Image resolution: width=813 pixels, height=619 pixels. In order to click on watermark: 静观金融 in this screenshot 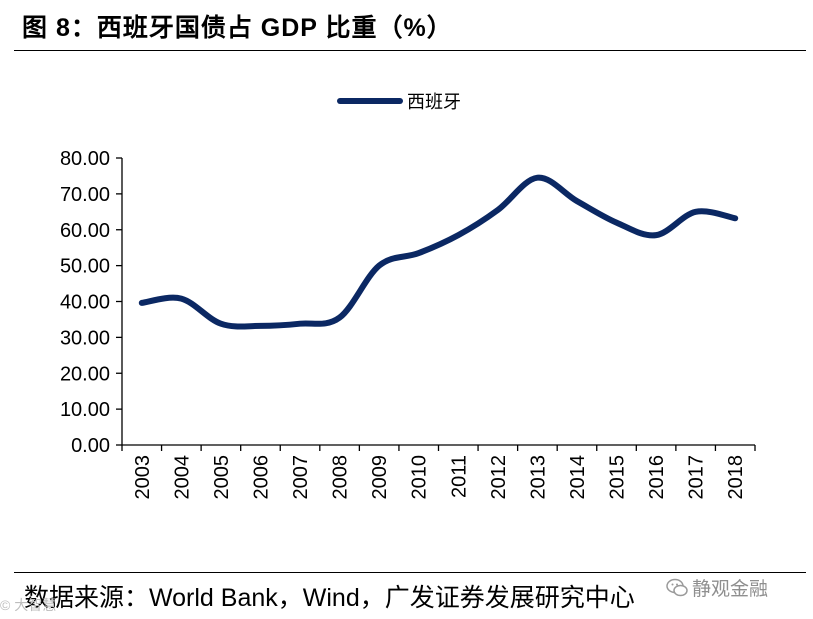, I will do `click(717, 587)`.